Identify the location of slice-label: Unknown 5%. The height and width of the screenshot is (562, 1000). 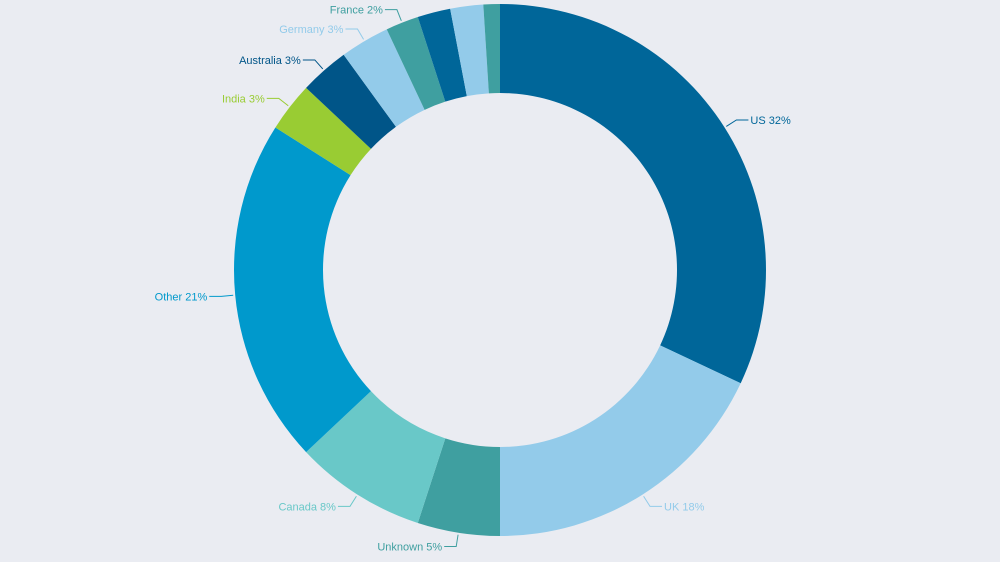
(409, 548).